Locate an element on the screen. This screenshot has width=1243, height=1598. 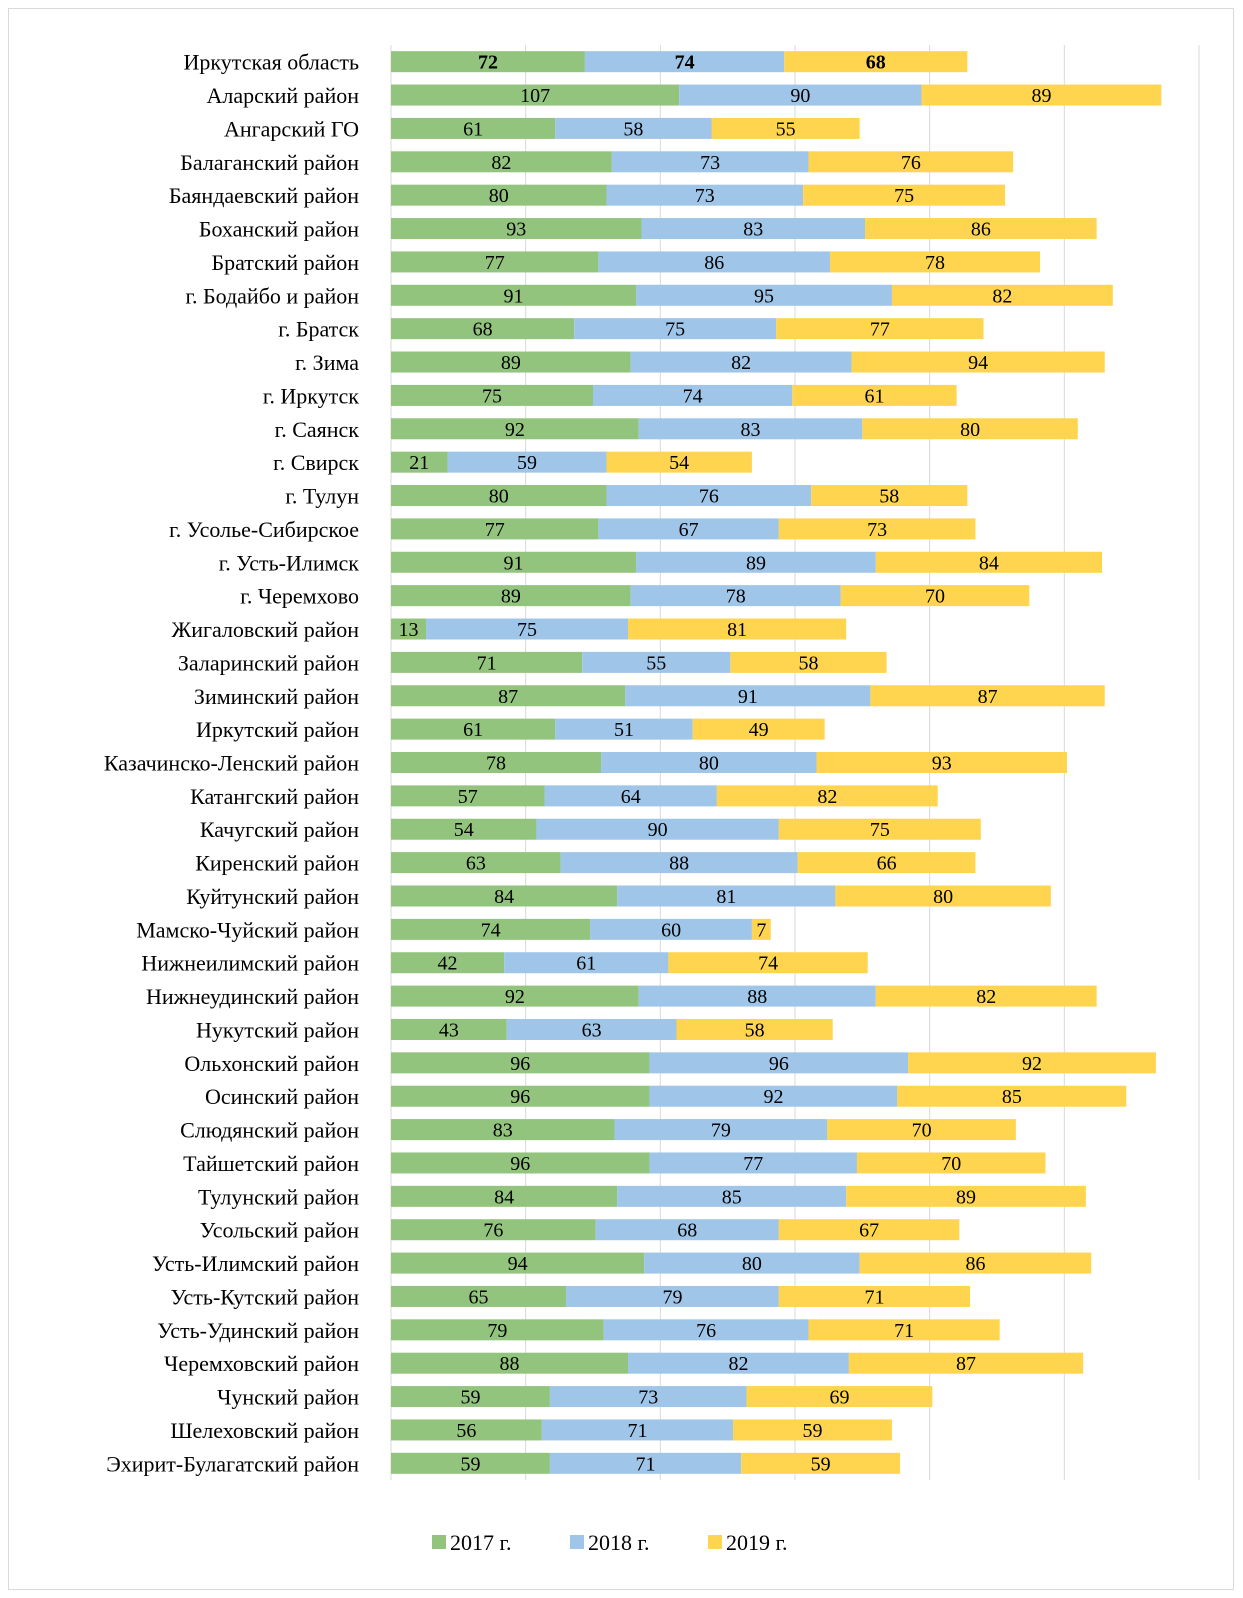
value-label: 55 is located at coordinates (656, 663).